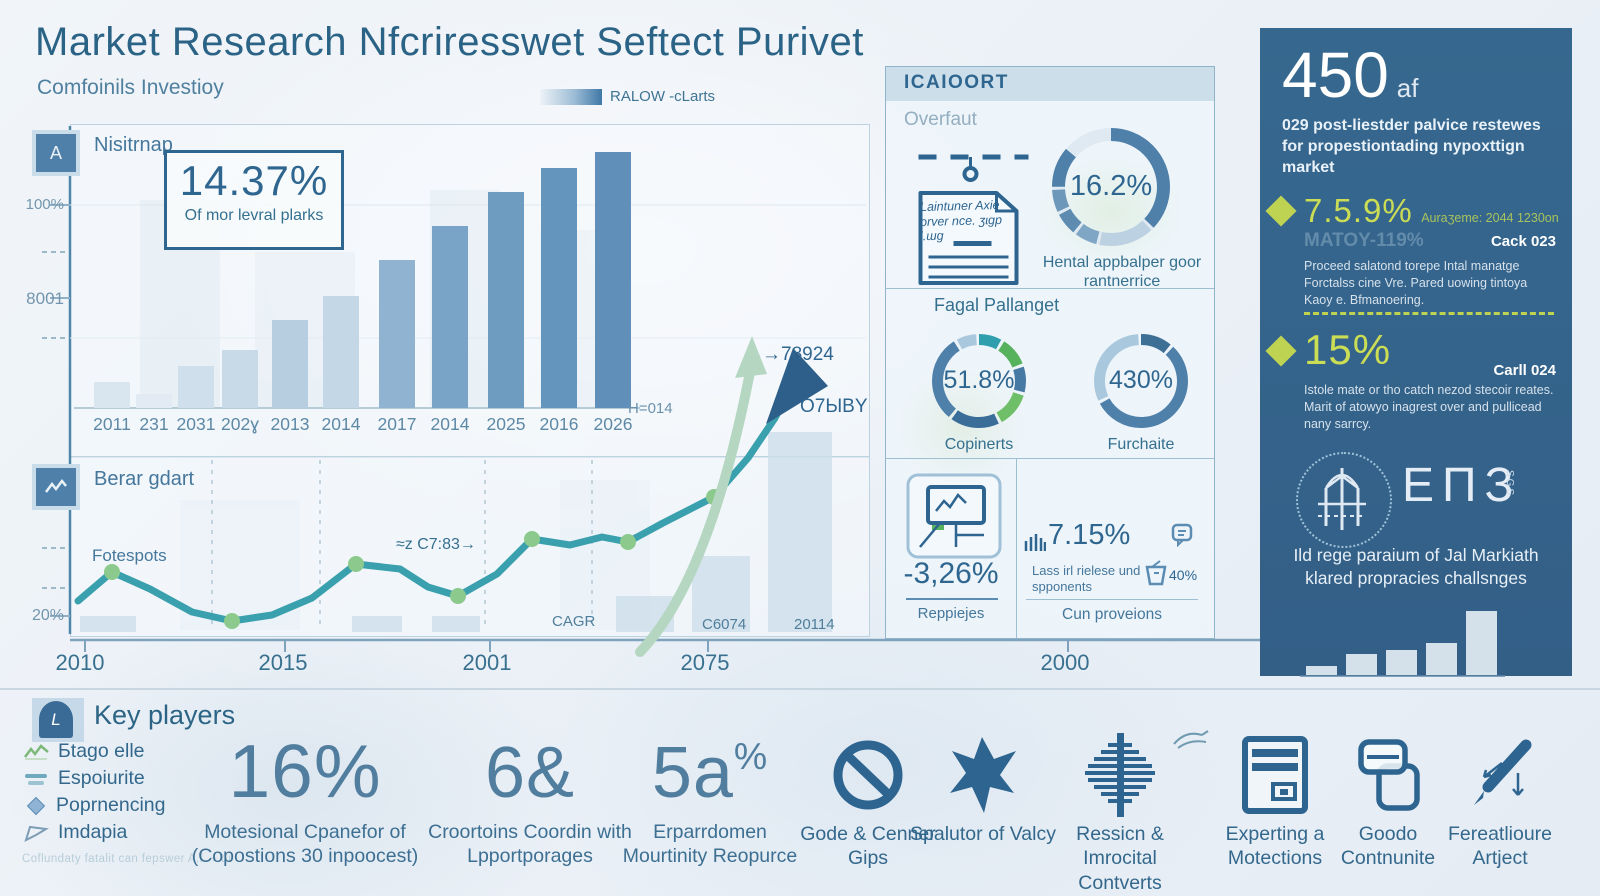 The height and width of the screenshot is (896, 1600). Describe the element at coordinates (1500, 846) in the screenshot. I see `icon-item-label: Fereatlioure Artject` at that location.